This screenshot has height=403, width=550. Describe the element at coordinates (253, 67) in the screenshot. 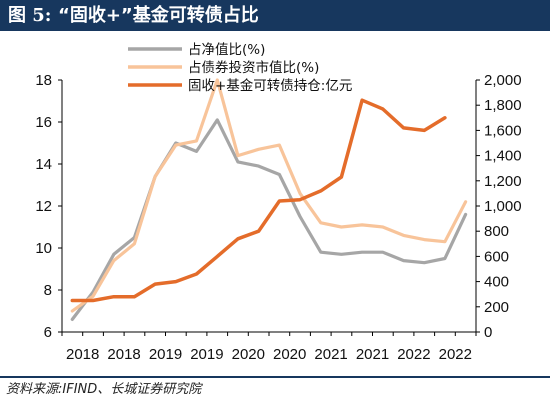

I see `legend-label-2: 占债券投资市值比(%)` at that location.